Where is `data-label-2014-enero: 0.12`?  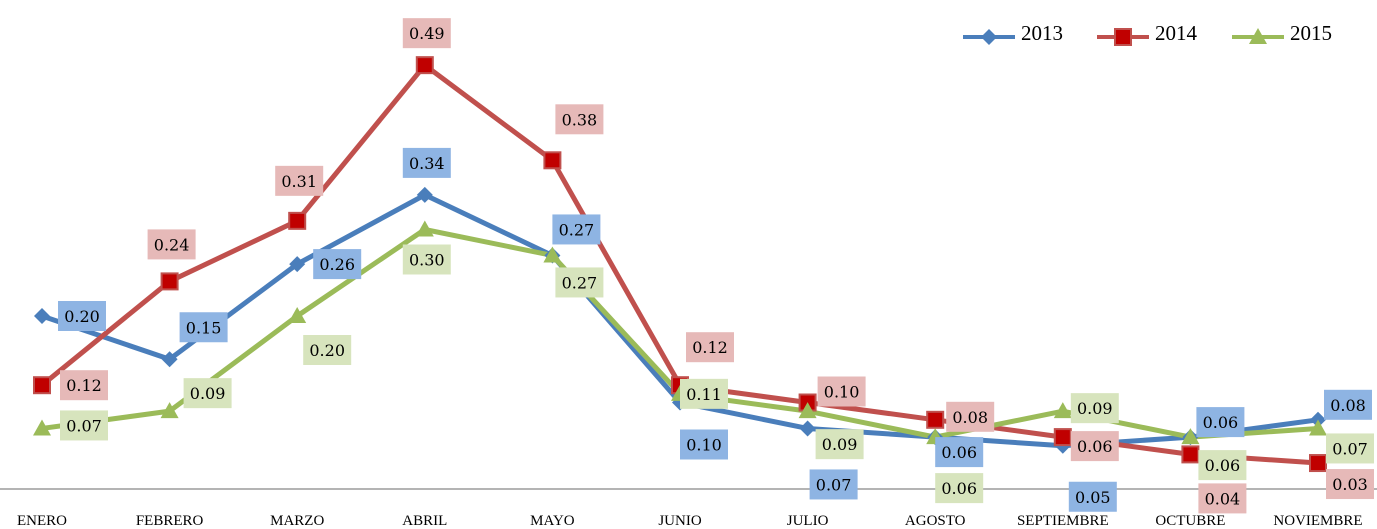 data-label-2014-enero: 0.12 is located at coordinates (84, 385).